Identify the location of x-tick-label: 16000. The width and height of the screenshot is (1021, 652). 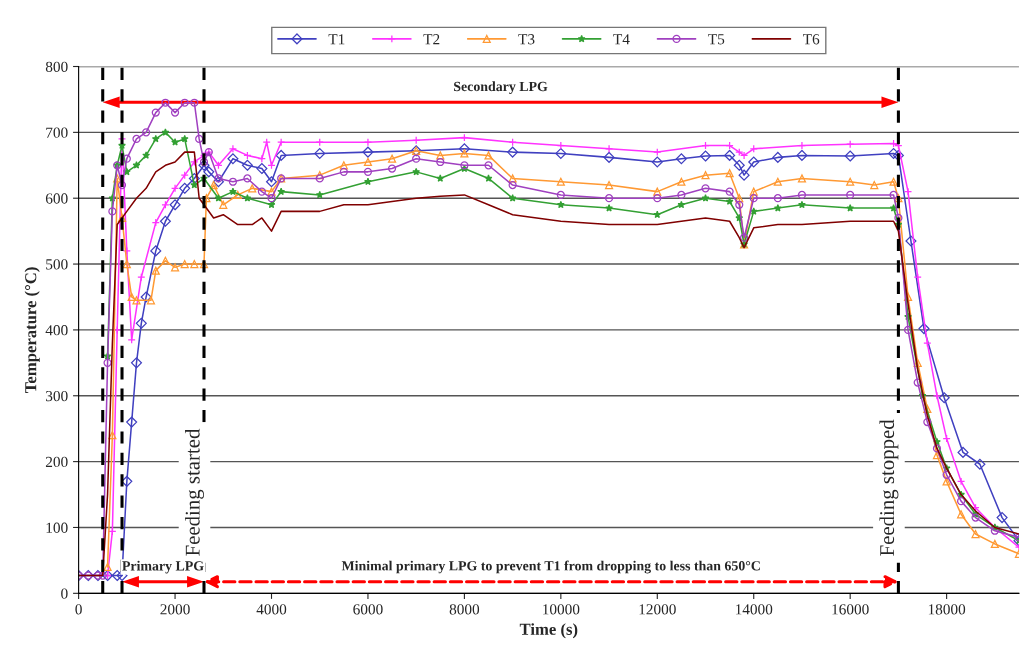
(850, 609).